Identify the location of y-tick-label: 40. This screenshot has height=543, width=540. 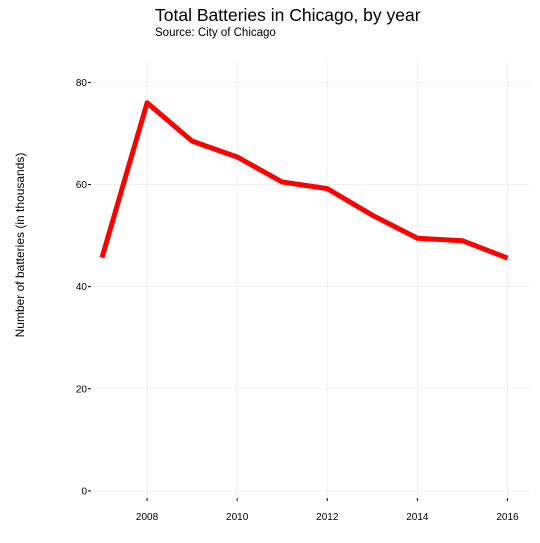
(82, 287).